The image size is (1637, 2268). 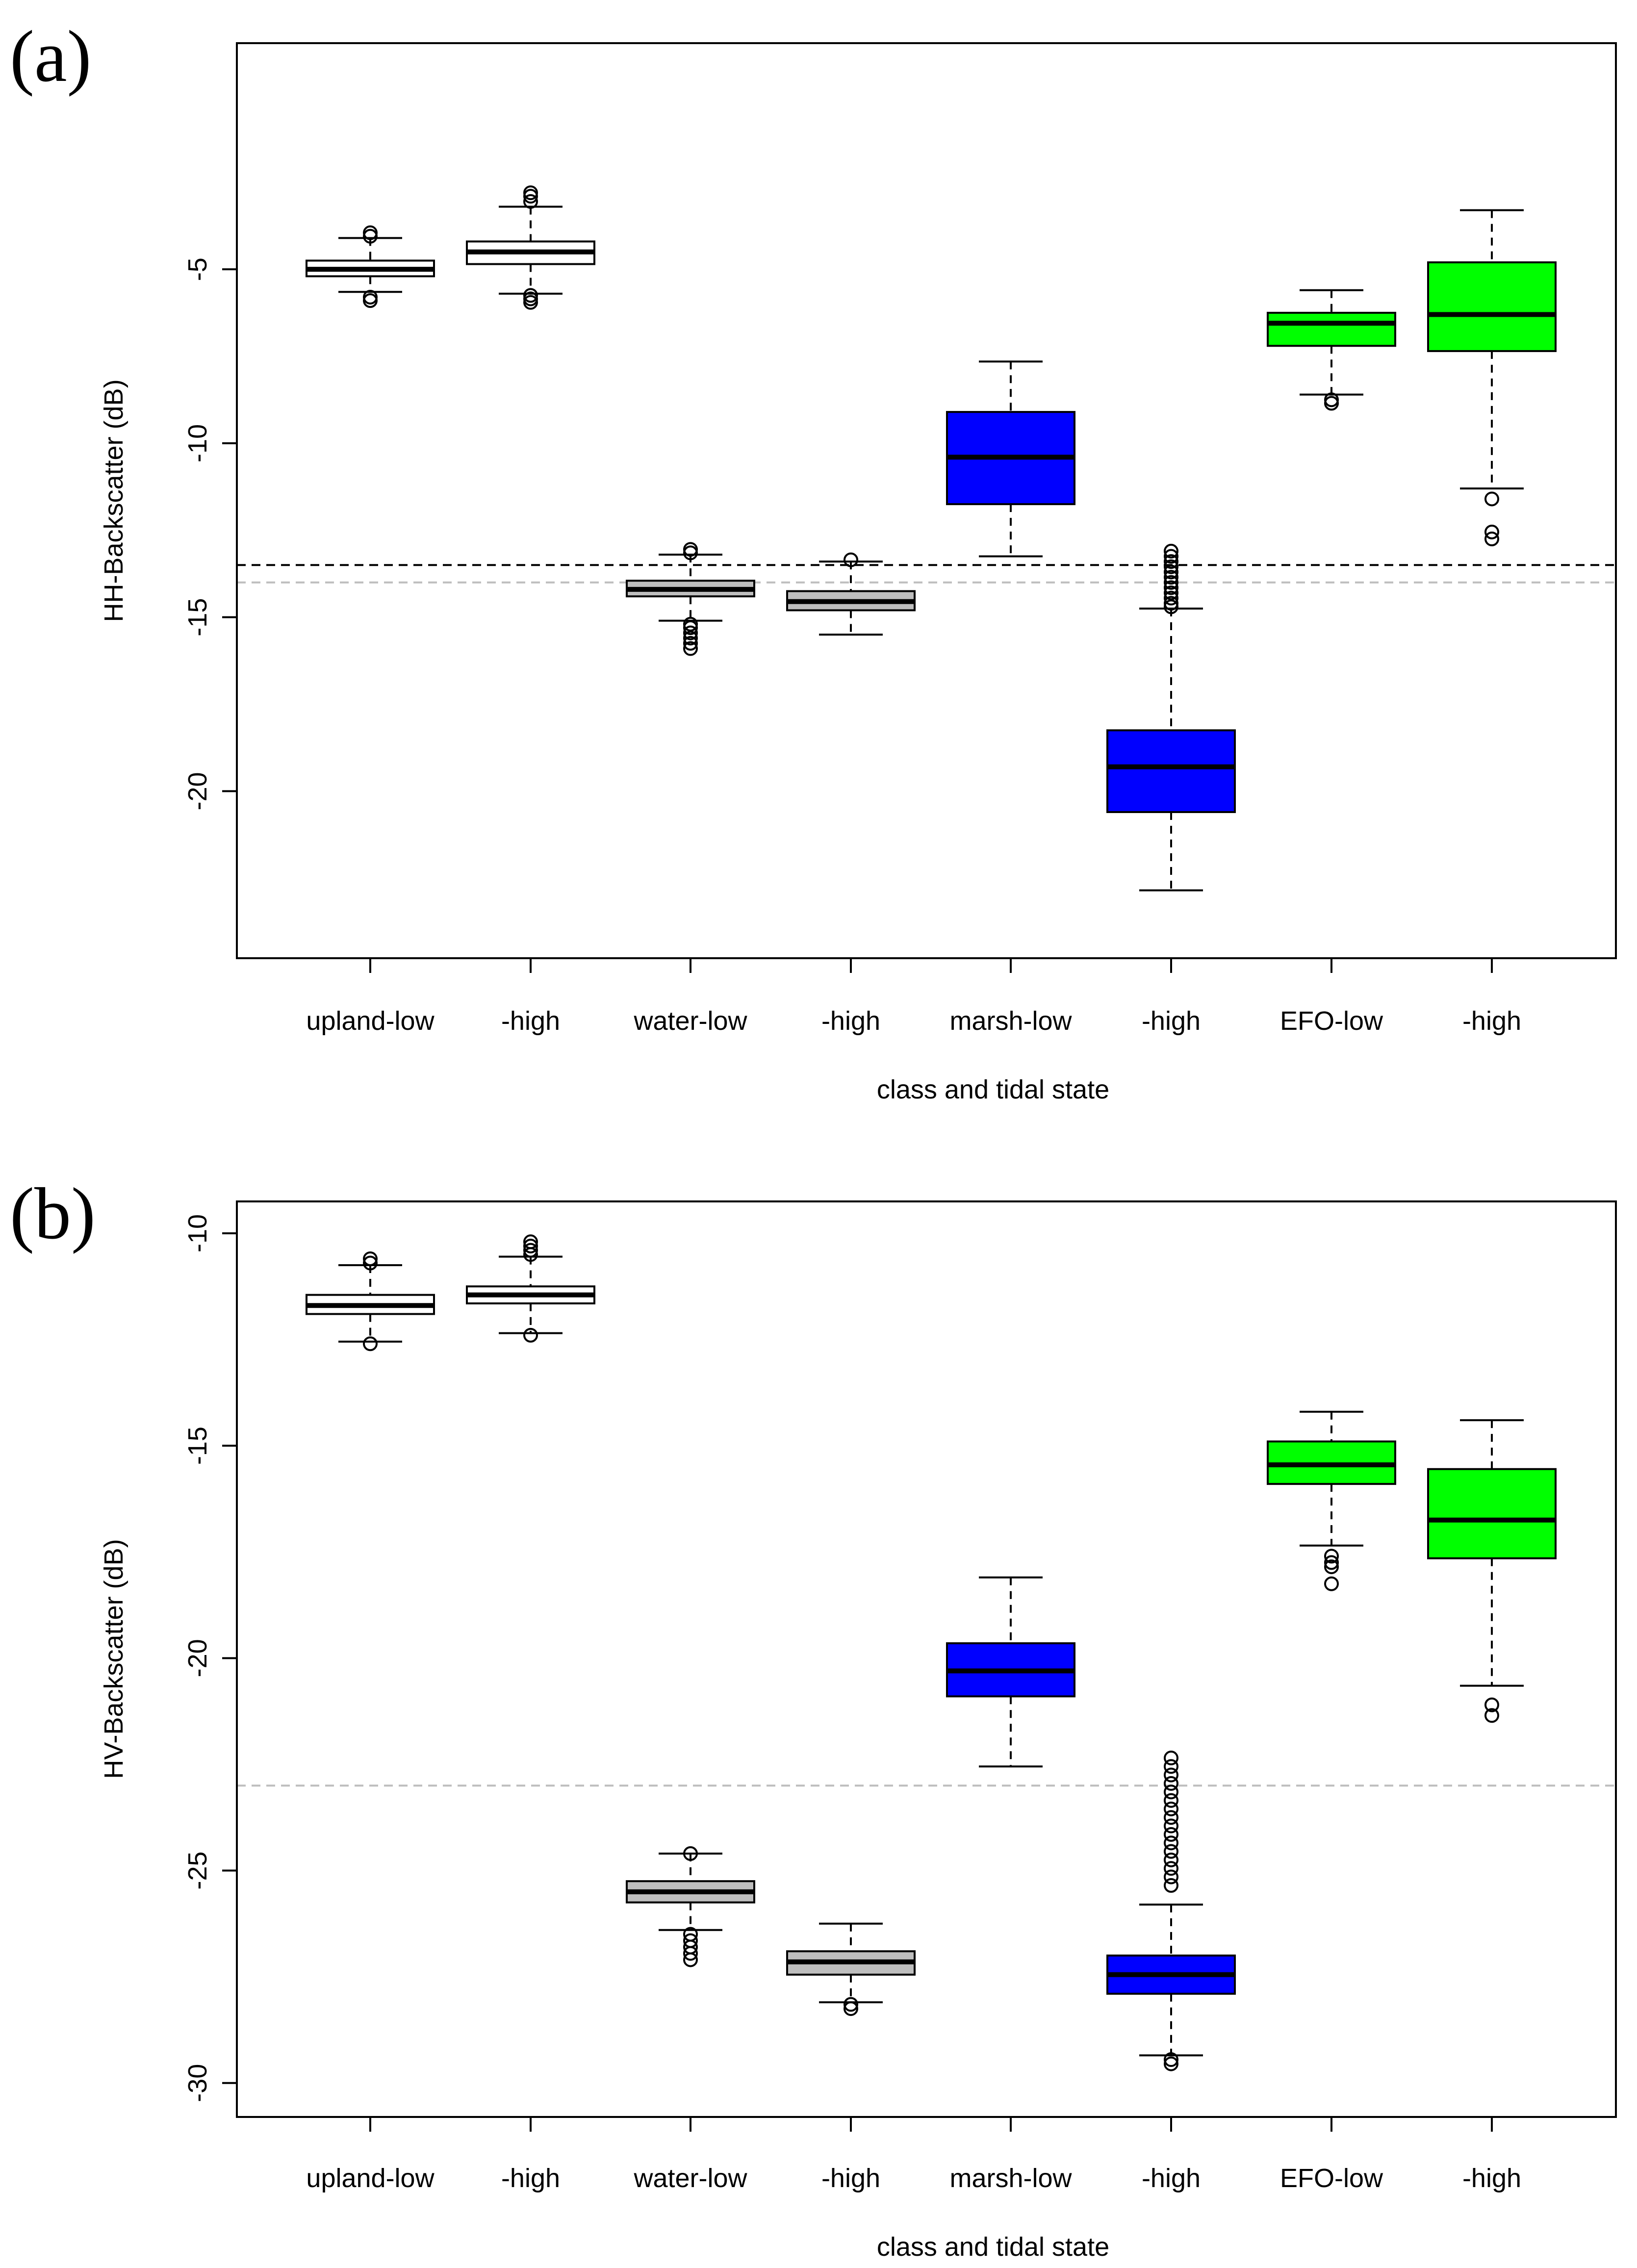 I want to click on panel-b-label: (b), so click(x=53, y=1213).